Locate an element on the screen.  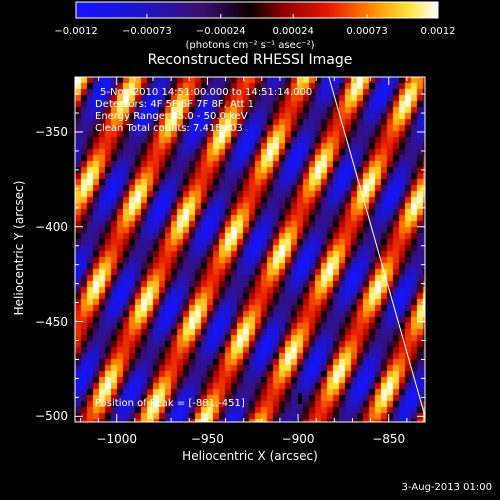
energy-range-text: Energy Range: 25.0 - 50.0 keV is located at coordinates (171, 116).